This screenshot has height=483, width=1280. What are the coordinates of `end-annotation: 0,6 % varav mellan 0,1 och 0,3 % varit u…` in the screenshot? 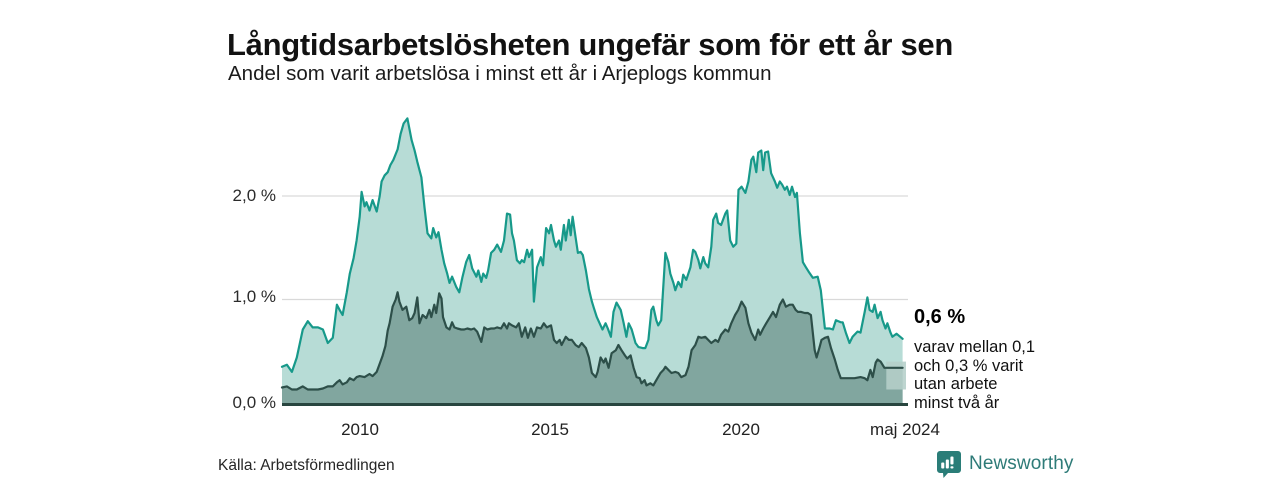 It's located at (994, 359).